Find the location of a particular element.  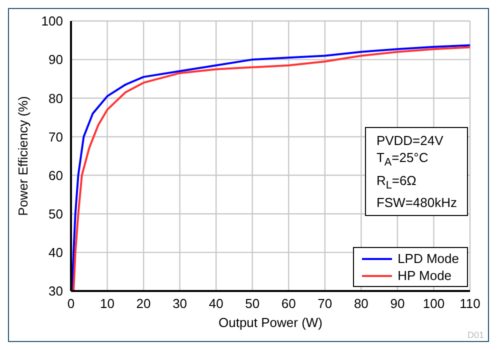

legend-label: HP Mode is located at coordinates (425, 275).